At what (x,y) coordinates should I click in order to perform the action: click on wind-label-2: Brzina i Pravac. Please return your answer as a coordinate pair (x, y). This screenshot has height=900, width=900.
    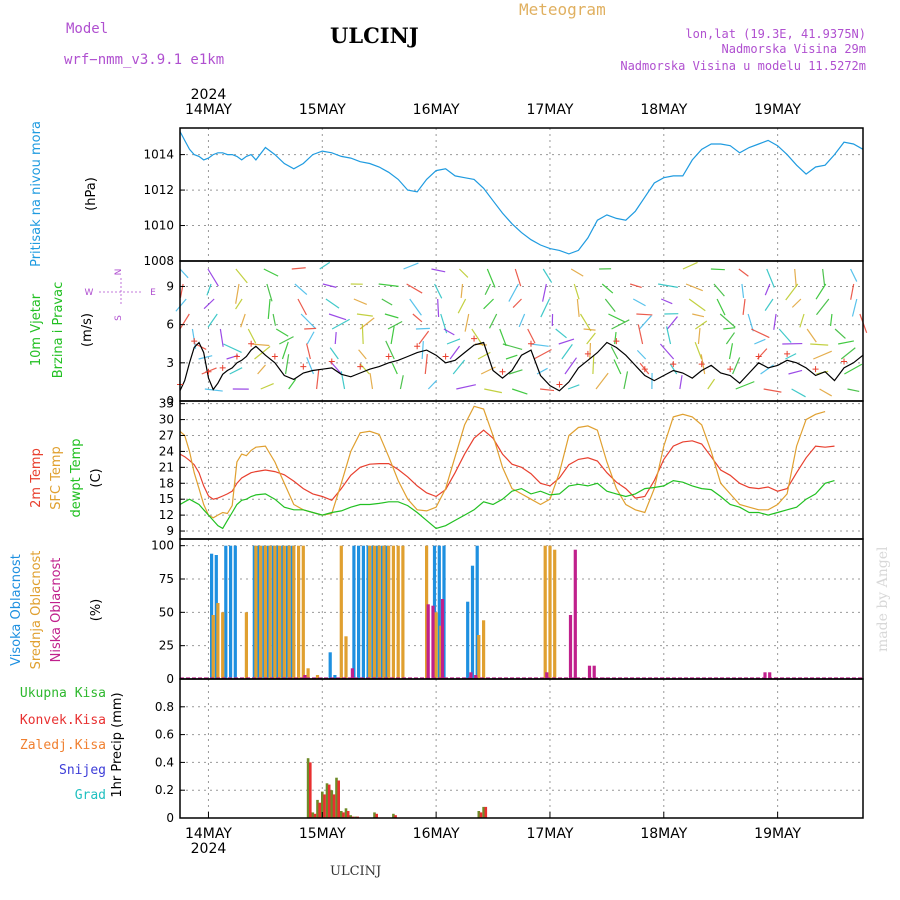
    Looking at the image, I should click on (58, 330).